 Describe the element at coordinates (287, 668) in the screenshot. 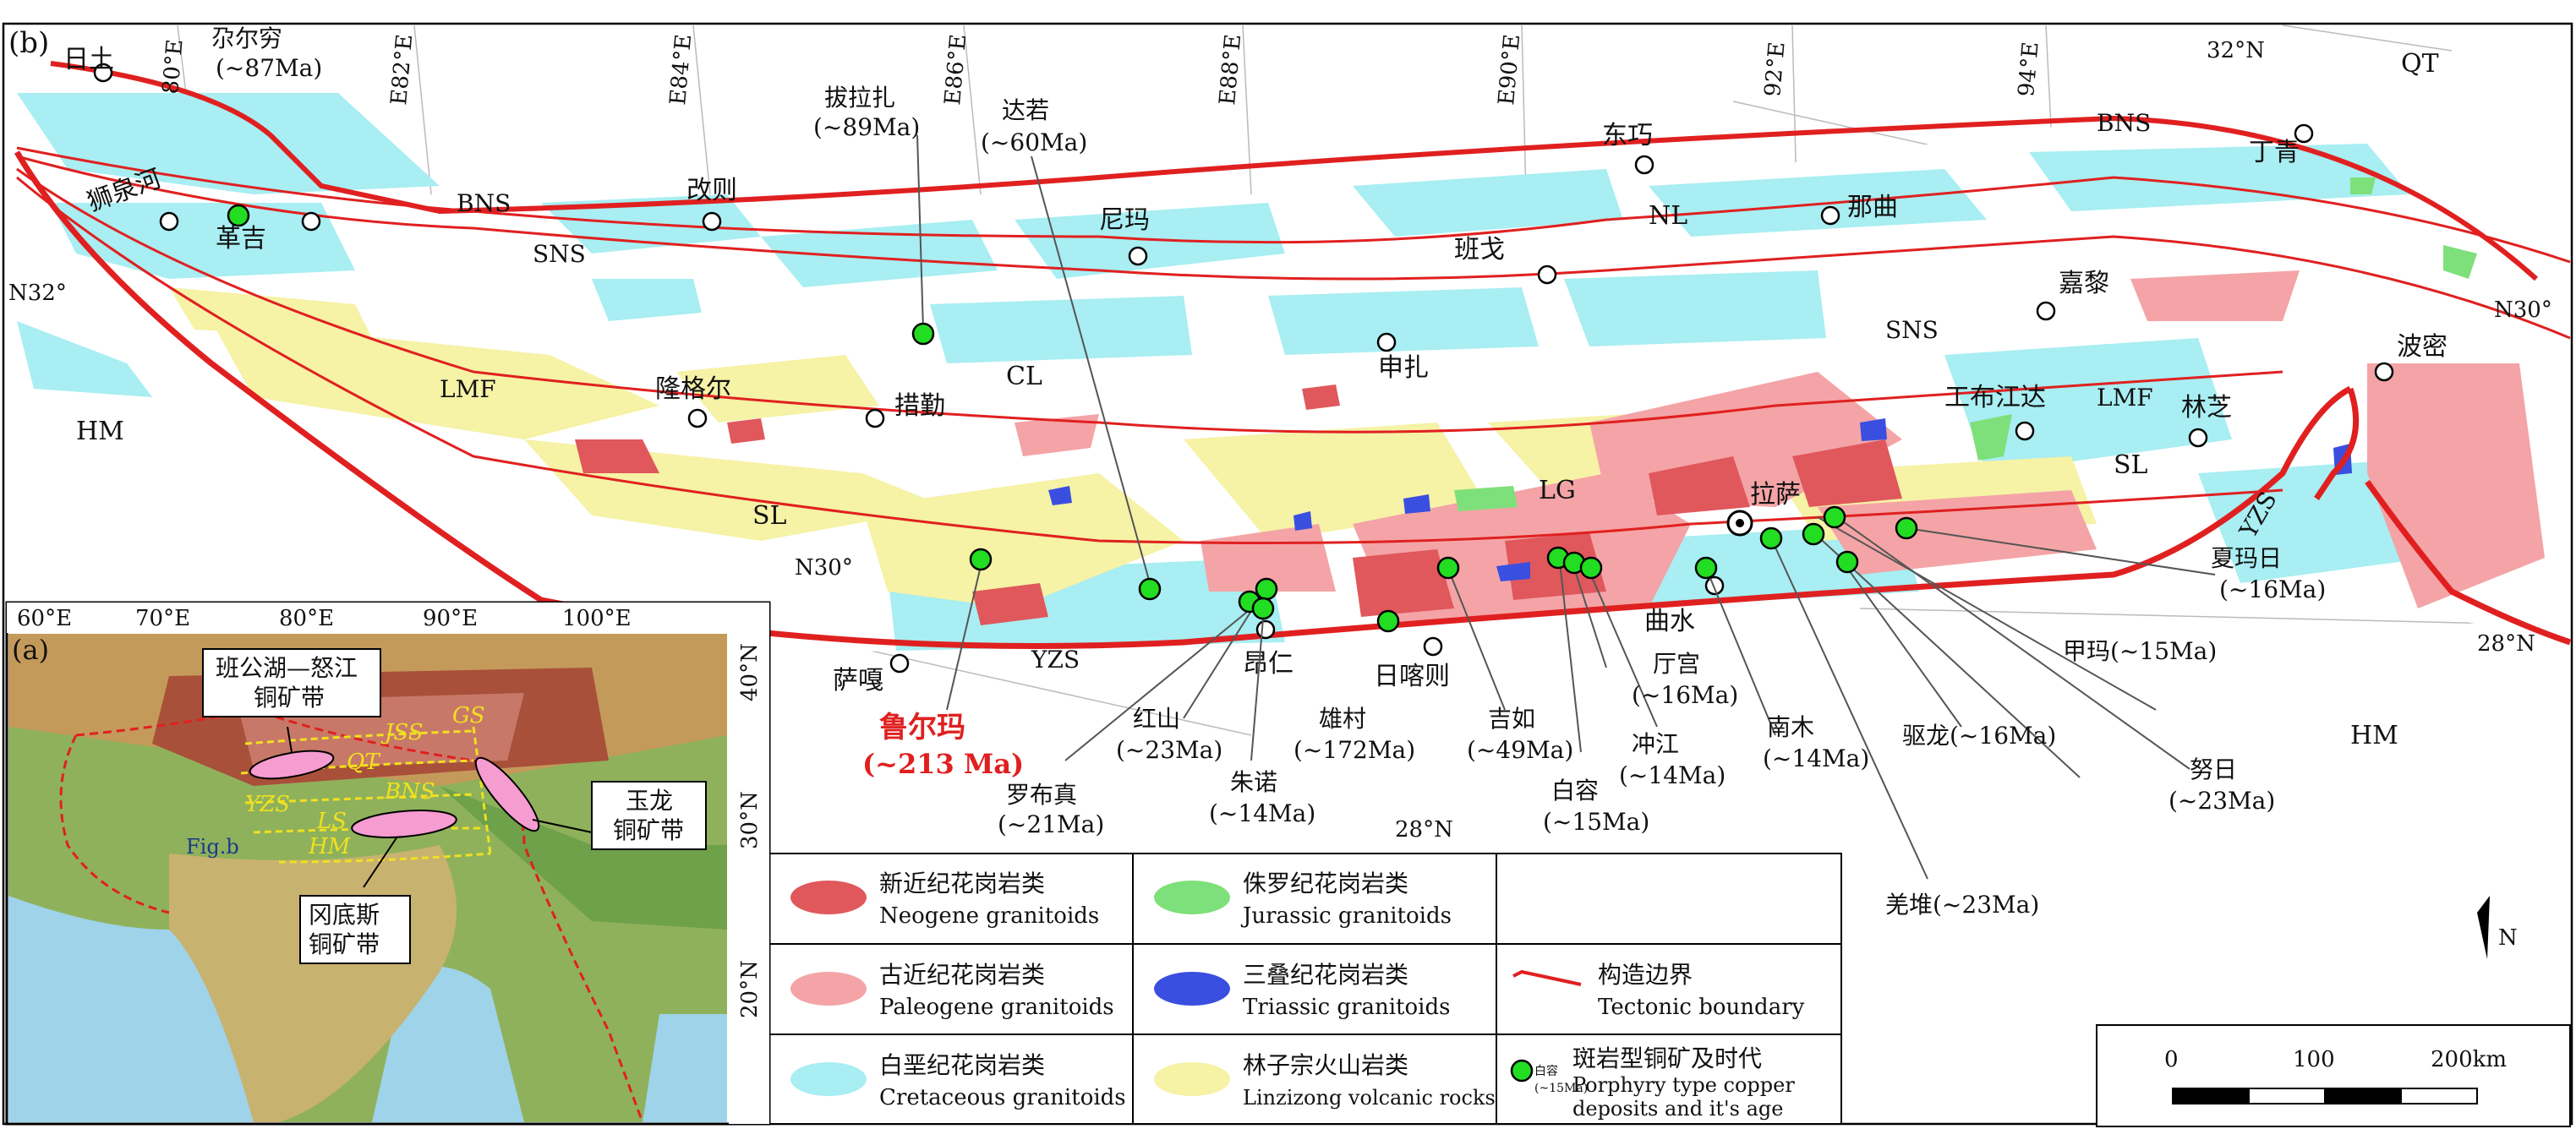

I see `inset-bangong-label-1: 班公湖—怒江` at that location.